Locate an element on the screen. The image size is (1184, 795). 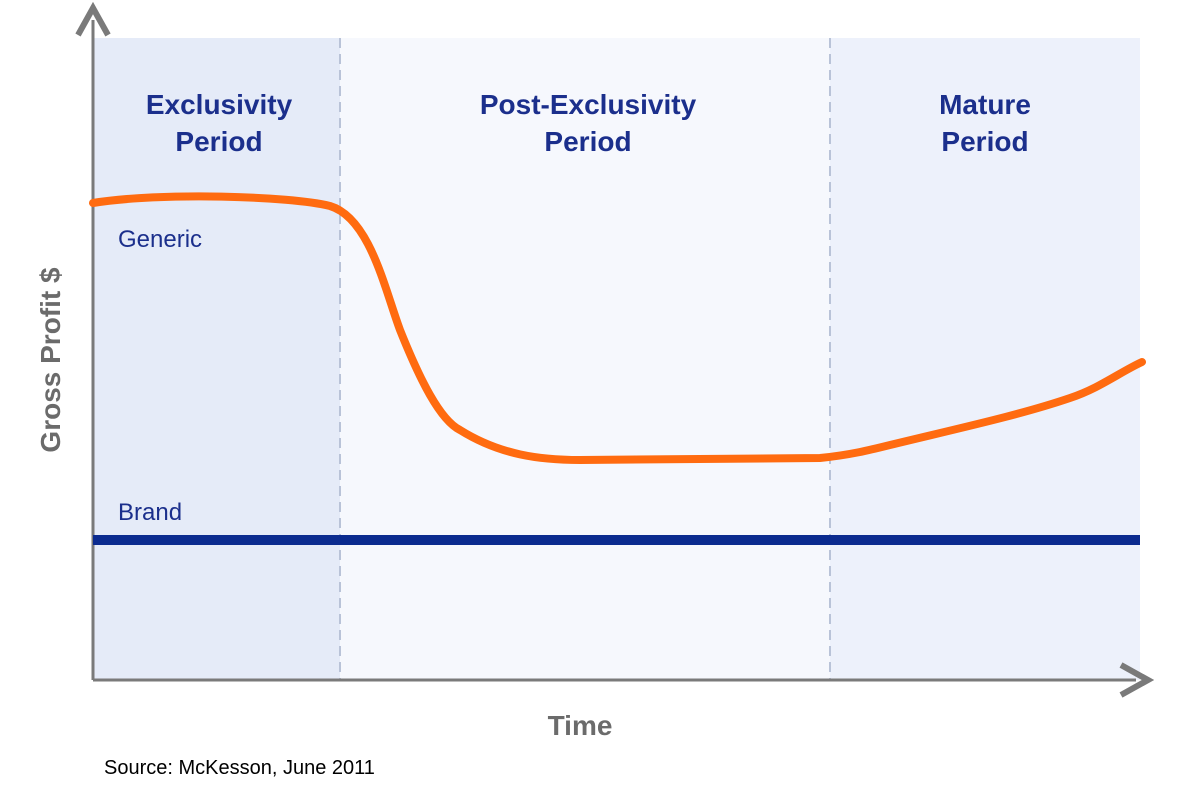
y-axis-title: Gross Profit $ is located at coordinates (50, 360).